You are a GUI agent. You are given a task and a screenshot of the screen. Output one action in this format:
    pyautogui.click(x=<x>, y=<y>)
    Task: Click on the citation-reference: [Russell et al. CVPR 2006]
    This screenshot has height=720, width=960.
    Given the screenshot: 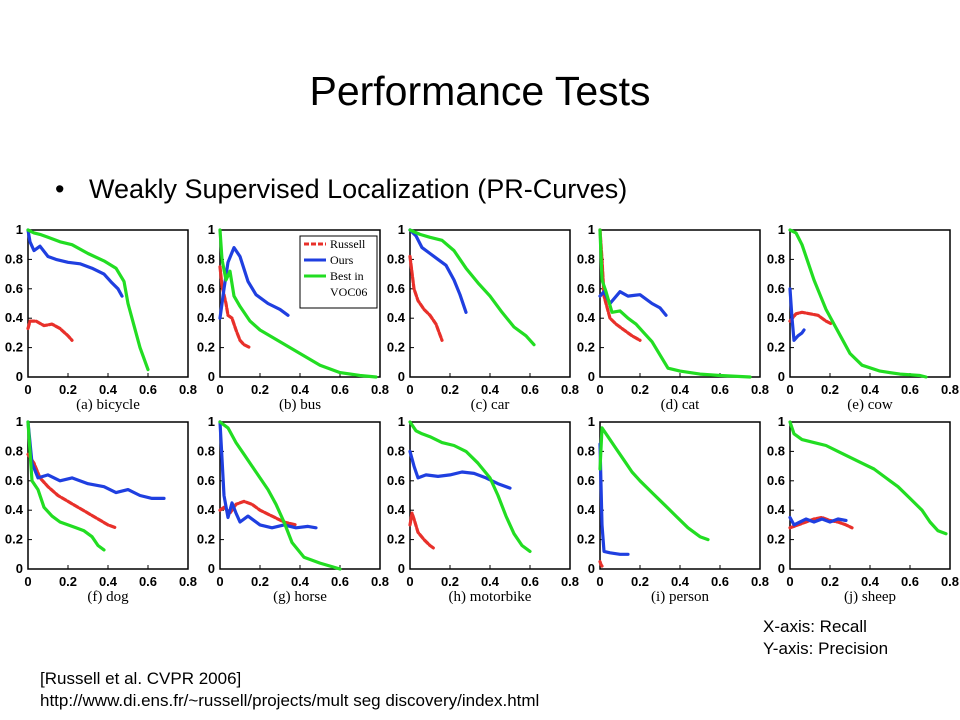 What is the action you would take?
    pyautogui.click(x=141, y=678)
    